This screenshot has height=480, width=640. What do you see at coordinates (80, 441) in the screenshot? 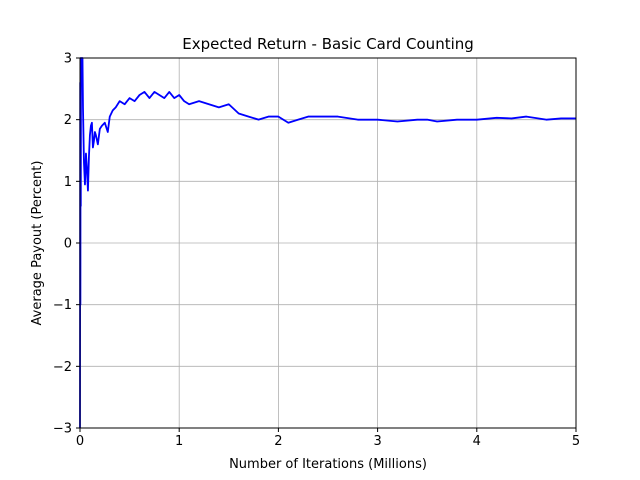
I see `x-tick-label: 0` at bounding box center [80, 441].